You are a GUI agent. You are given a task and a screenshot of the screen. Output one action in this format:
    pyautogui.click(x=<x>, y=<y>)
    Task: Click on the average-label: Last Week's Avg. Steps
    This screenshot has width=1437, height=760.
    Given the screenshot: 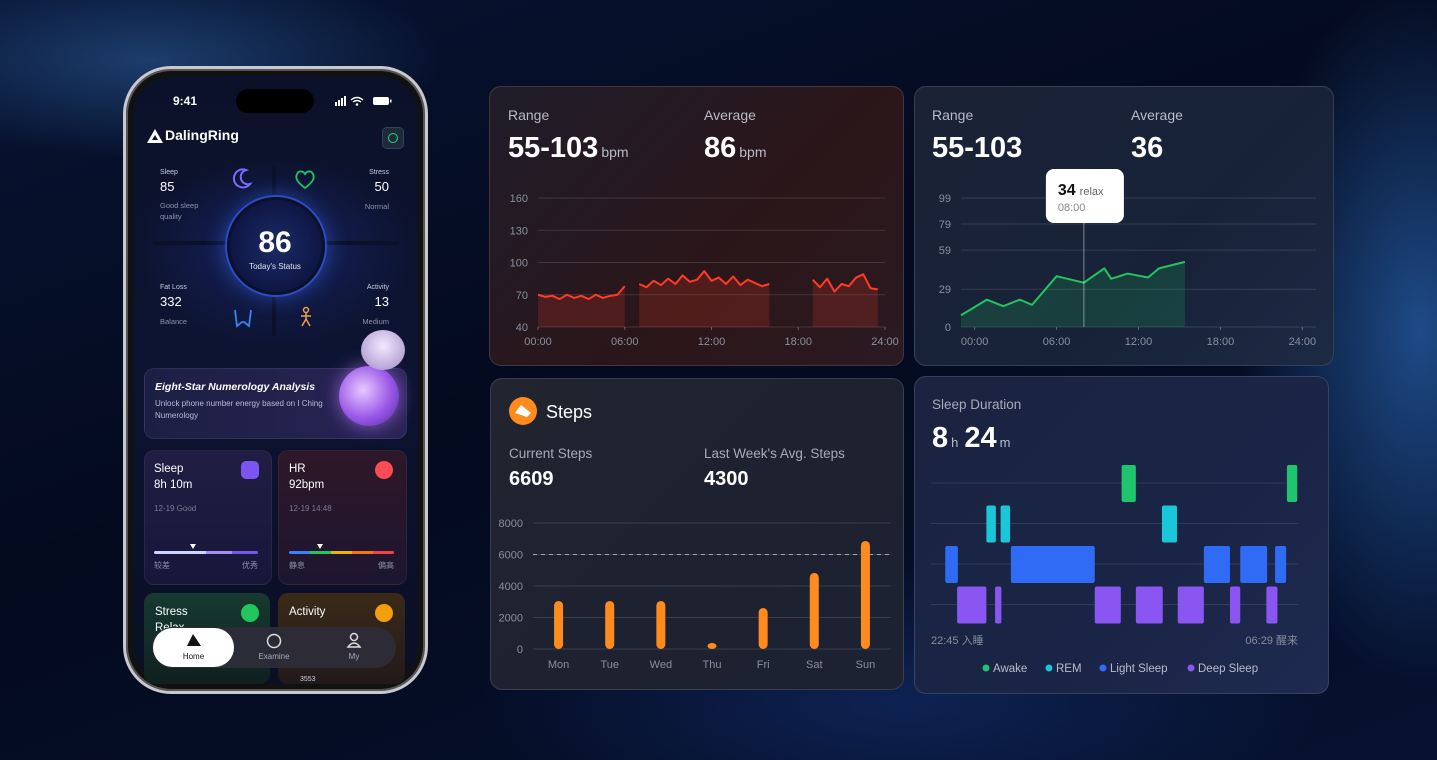 What is the action you would take?
    pyautogui.click(x=774, y=453)
    